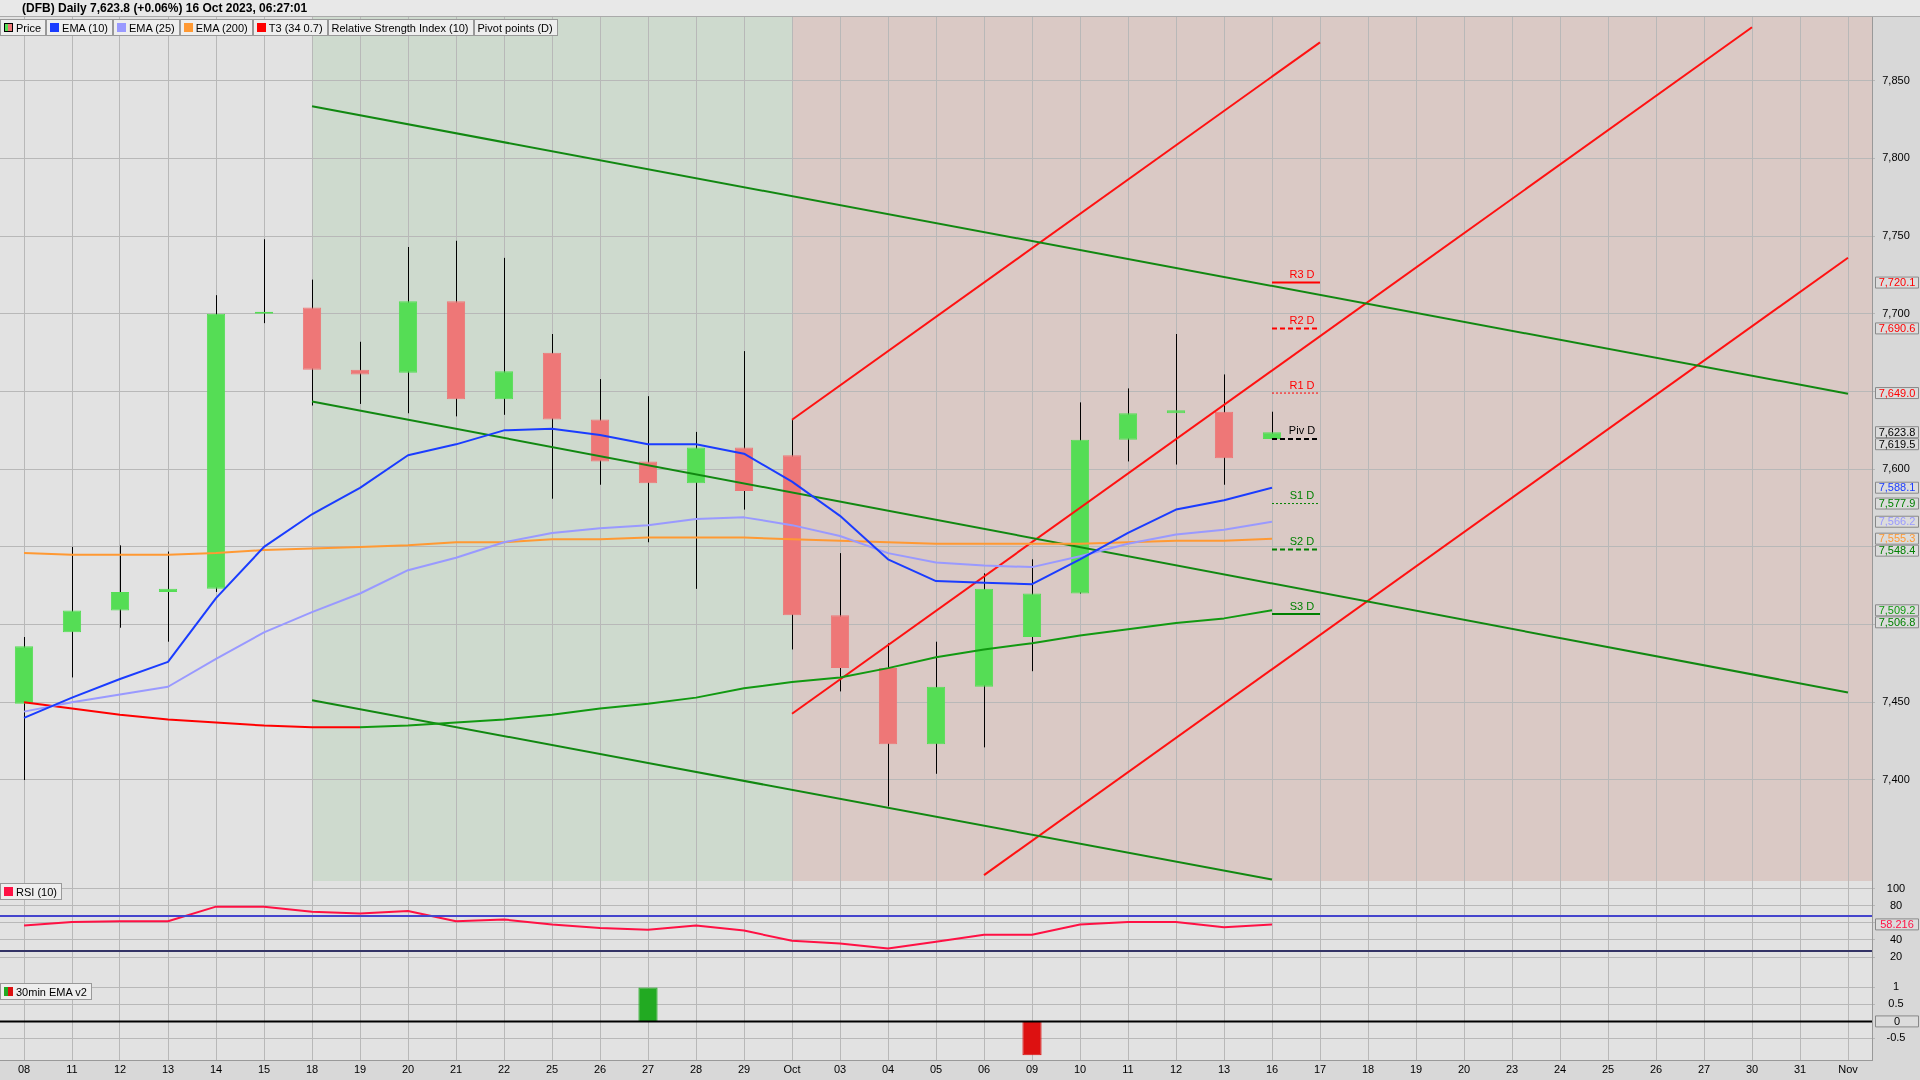  Describe the element at coordinates (1512, 1069) in the screenshot. I see `x-tick-label: 23` at that location.